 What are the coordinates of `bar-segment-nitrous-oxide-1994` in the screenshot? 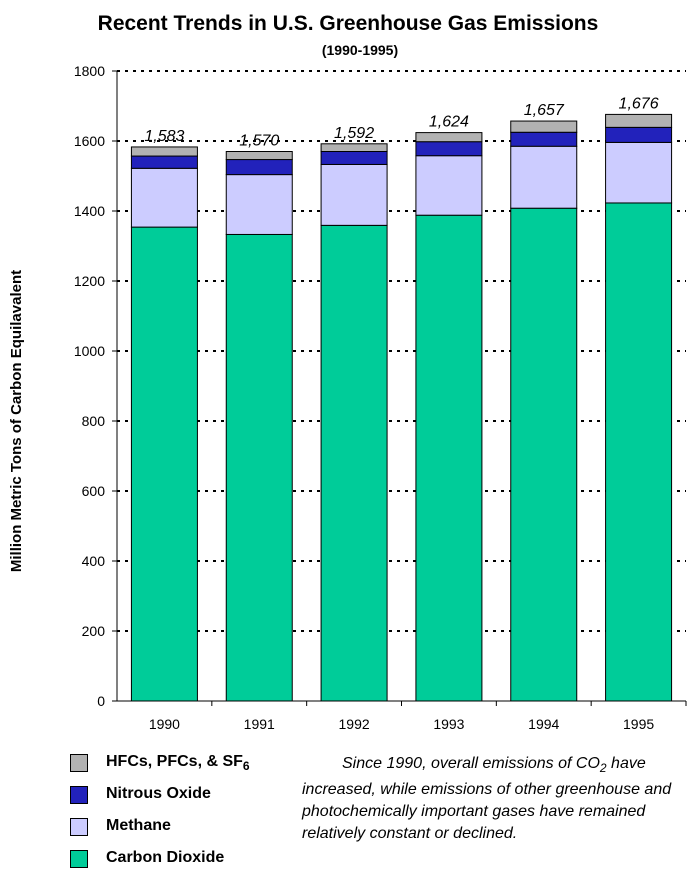 It's located at (544, 139).